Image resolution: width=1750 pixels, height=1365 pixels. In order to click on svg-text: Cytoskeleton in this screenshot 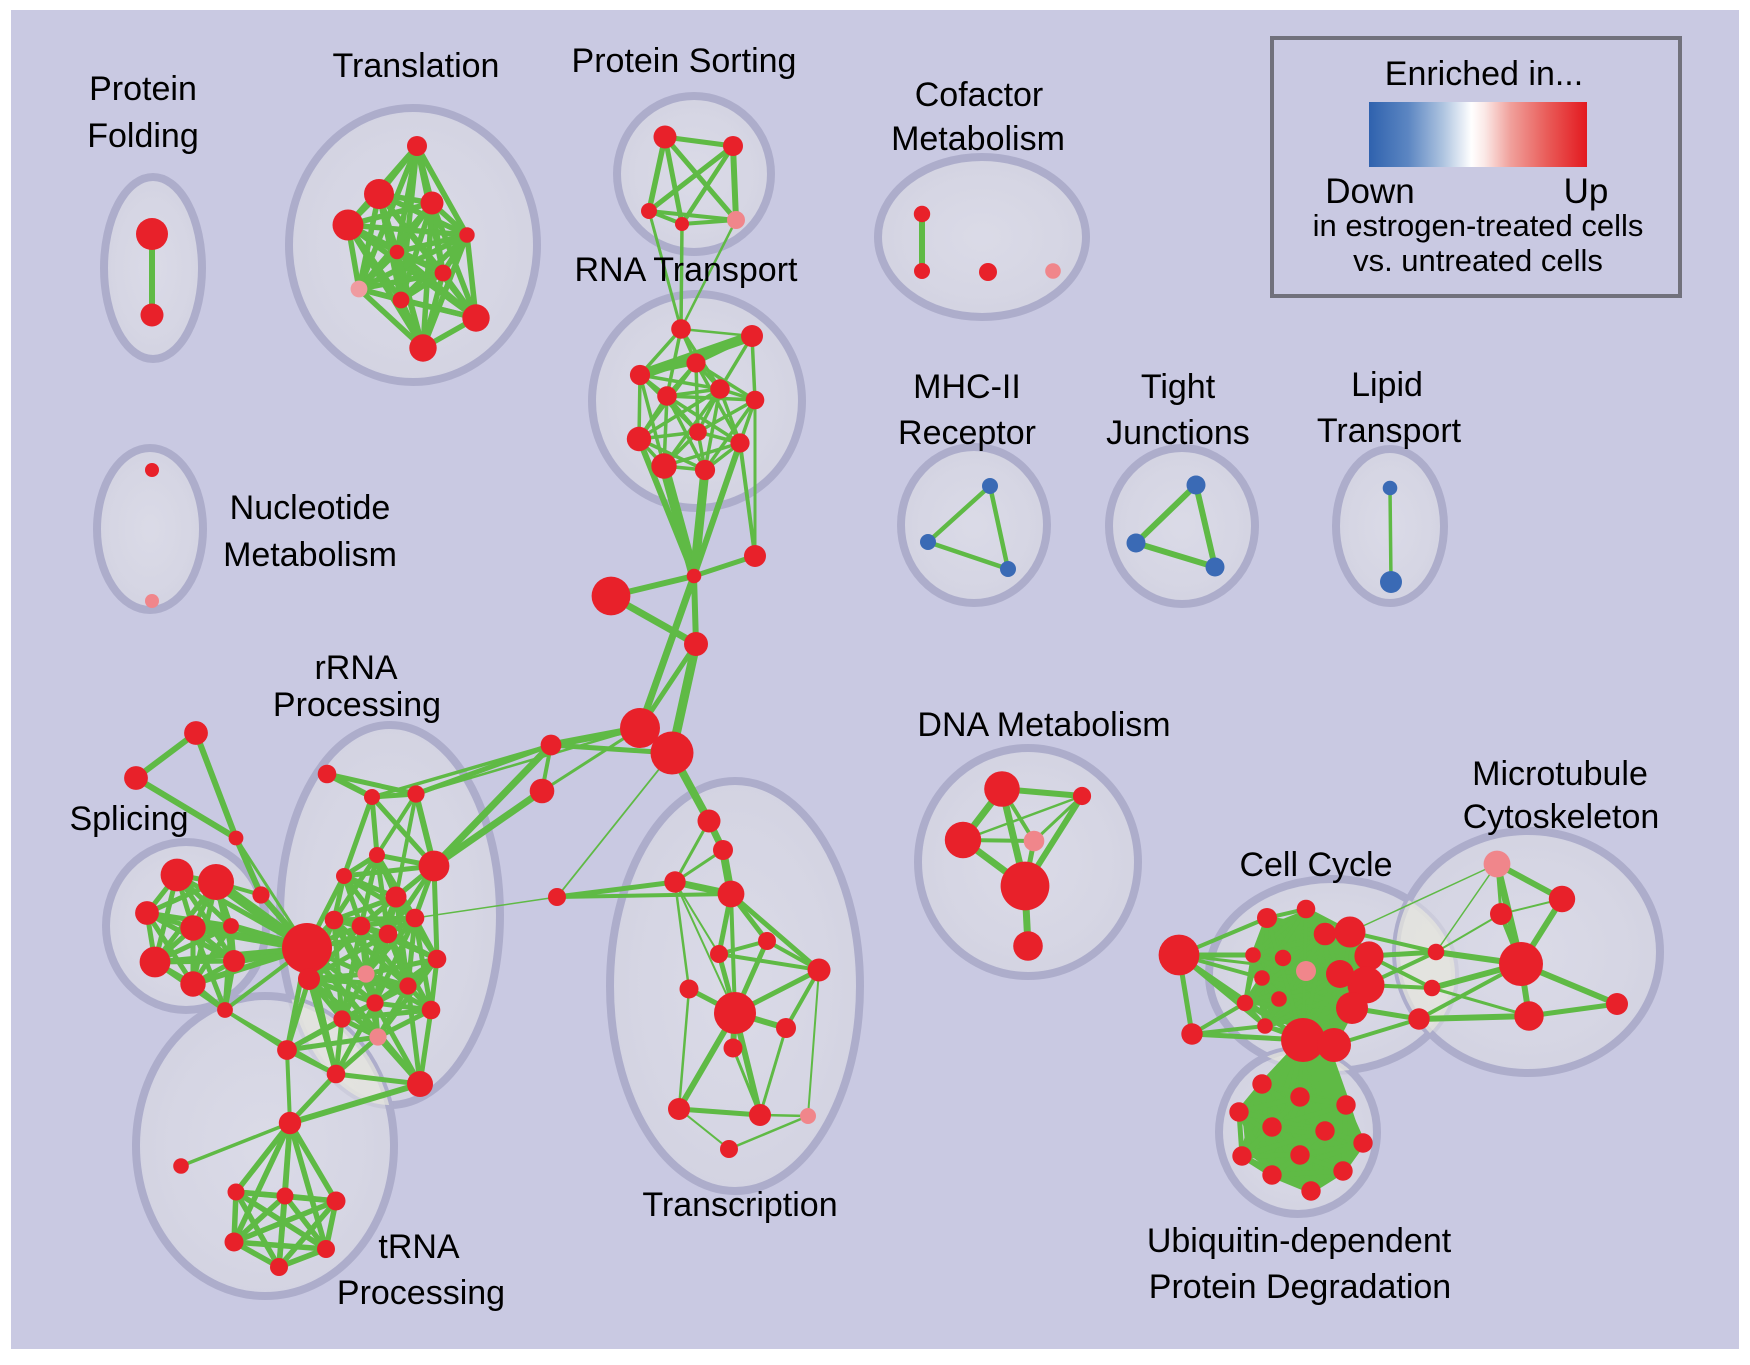, I will do `click(1561, 817)`.